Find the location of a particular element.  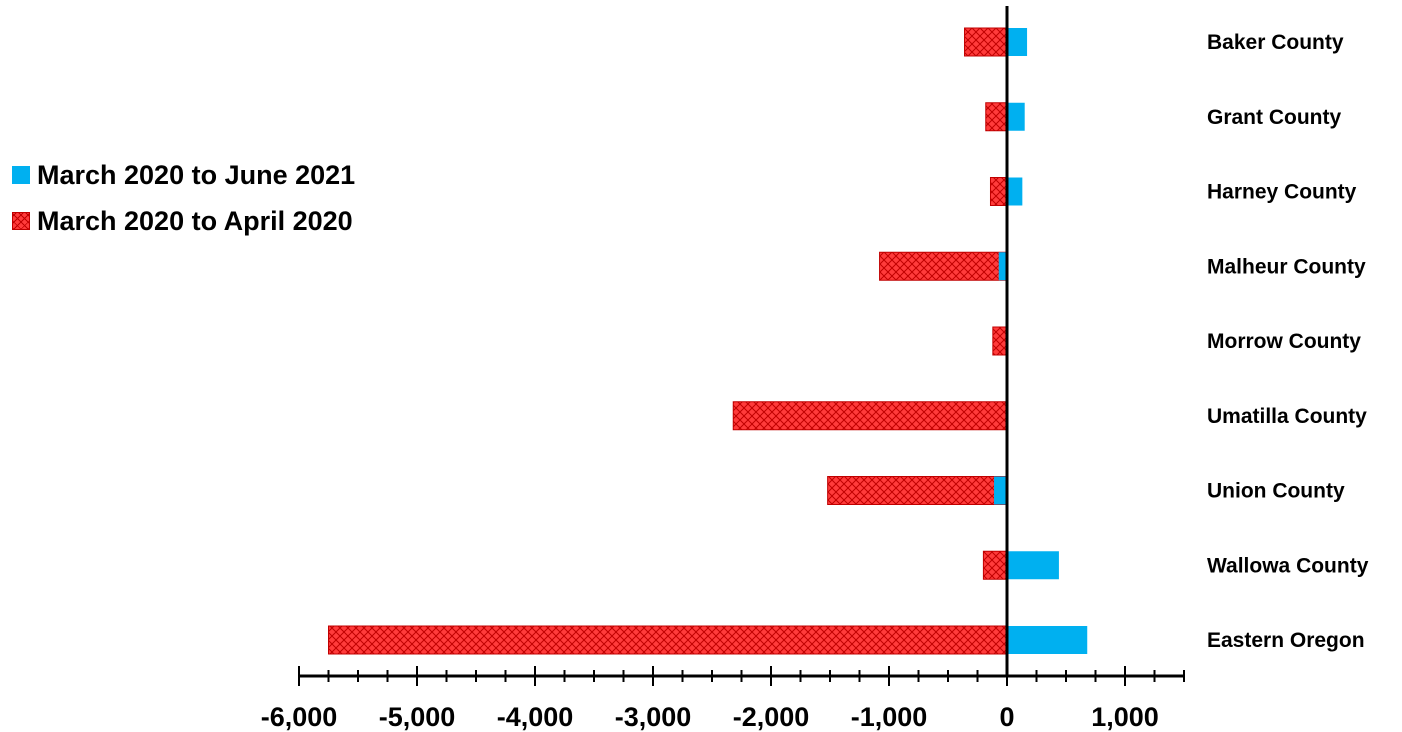

tick-label-0: -6,000 is located at coordinates (299, 717).